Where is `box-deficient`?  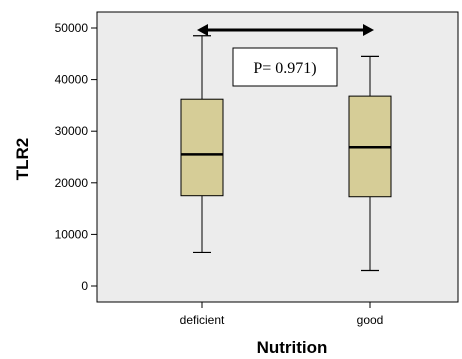 box-deficient is located at coordinates (202, 144).